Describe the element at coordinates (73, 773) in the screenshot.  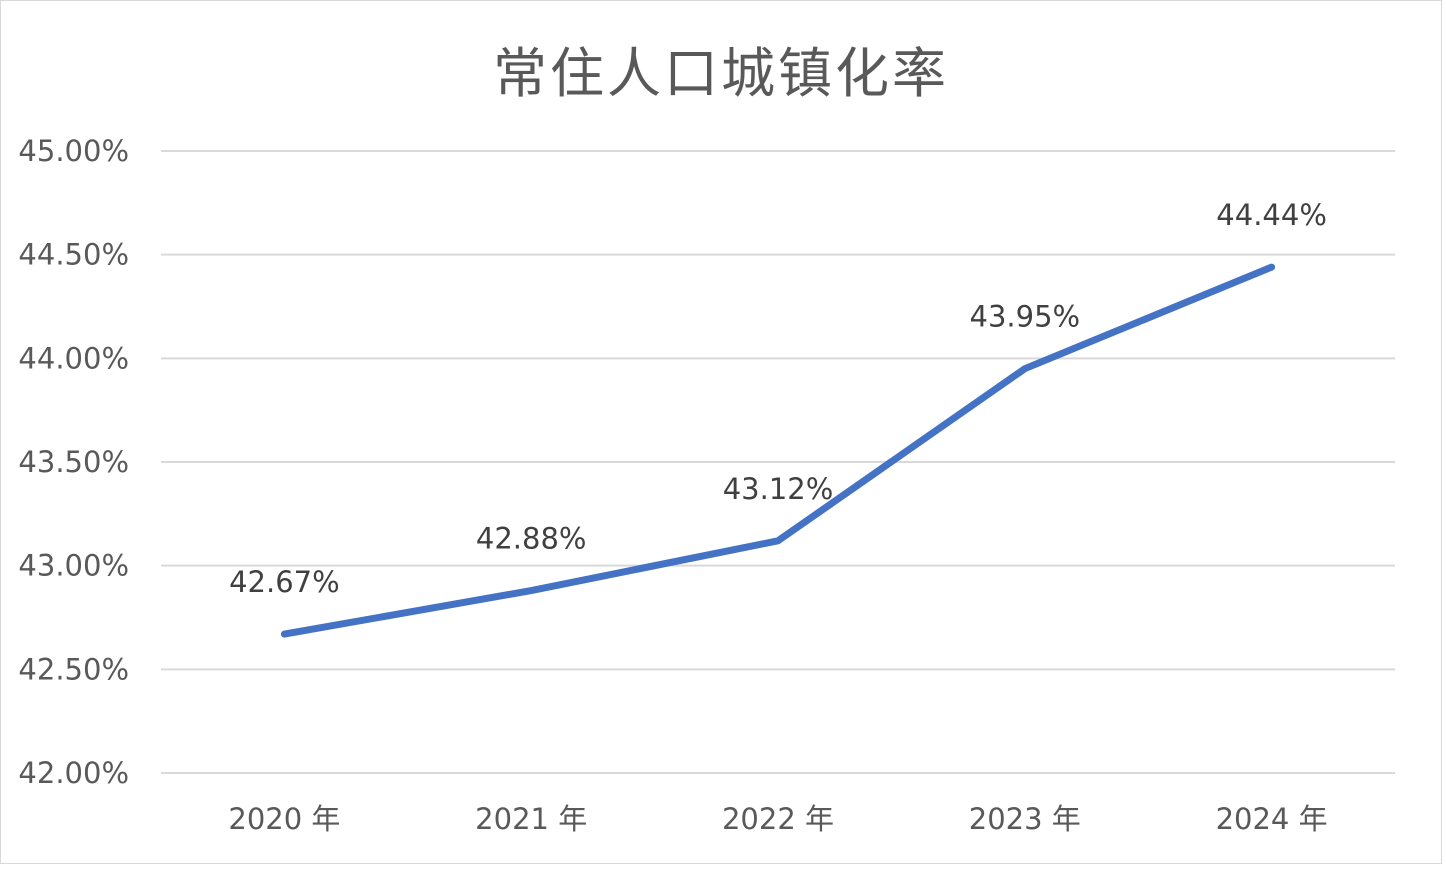
I see `y-tick-label: 42.00%` at that location.